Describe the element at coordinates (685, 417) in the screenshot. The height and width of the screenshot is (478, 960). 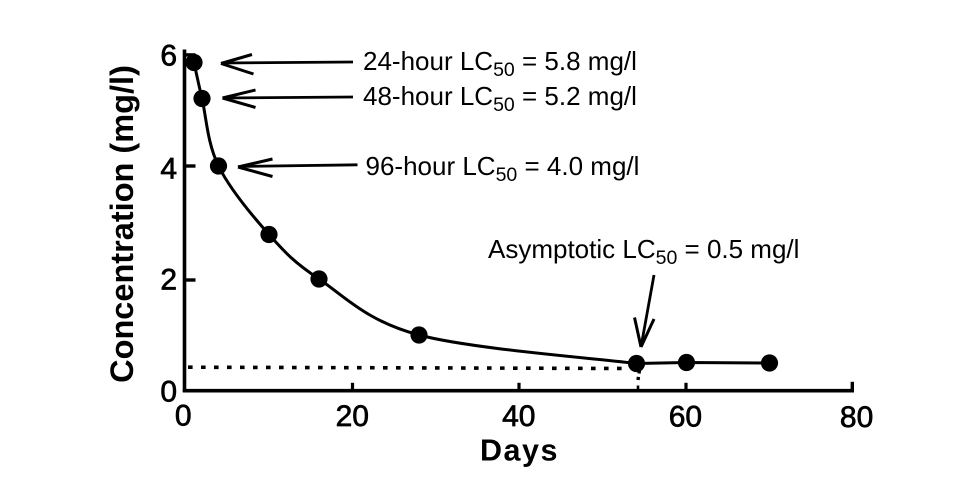
I see `svg-text: 60` at that location.